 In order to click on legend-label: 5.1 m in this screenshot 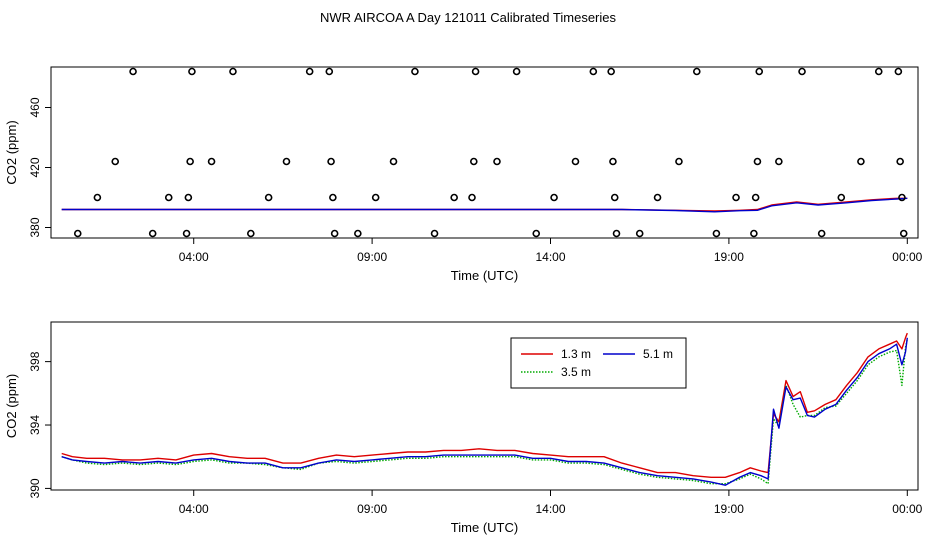, I will do `click(658, 354)`.